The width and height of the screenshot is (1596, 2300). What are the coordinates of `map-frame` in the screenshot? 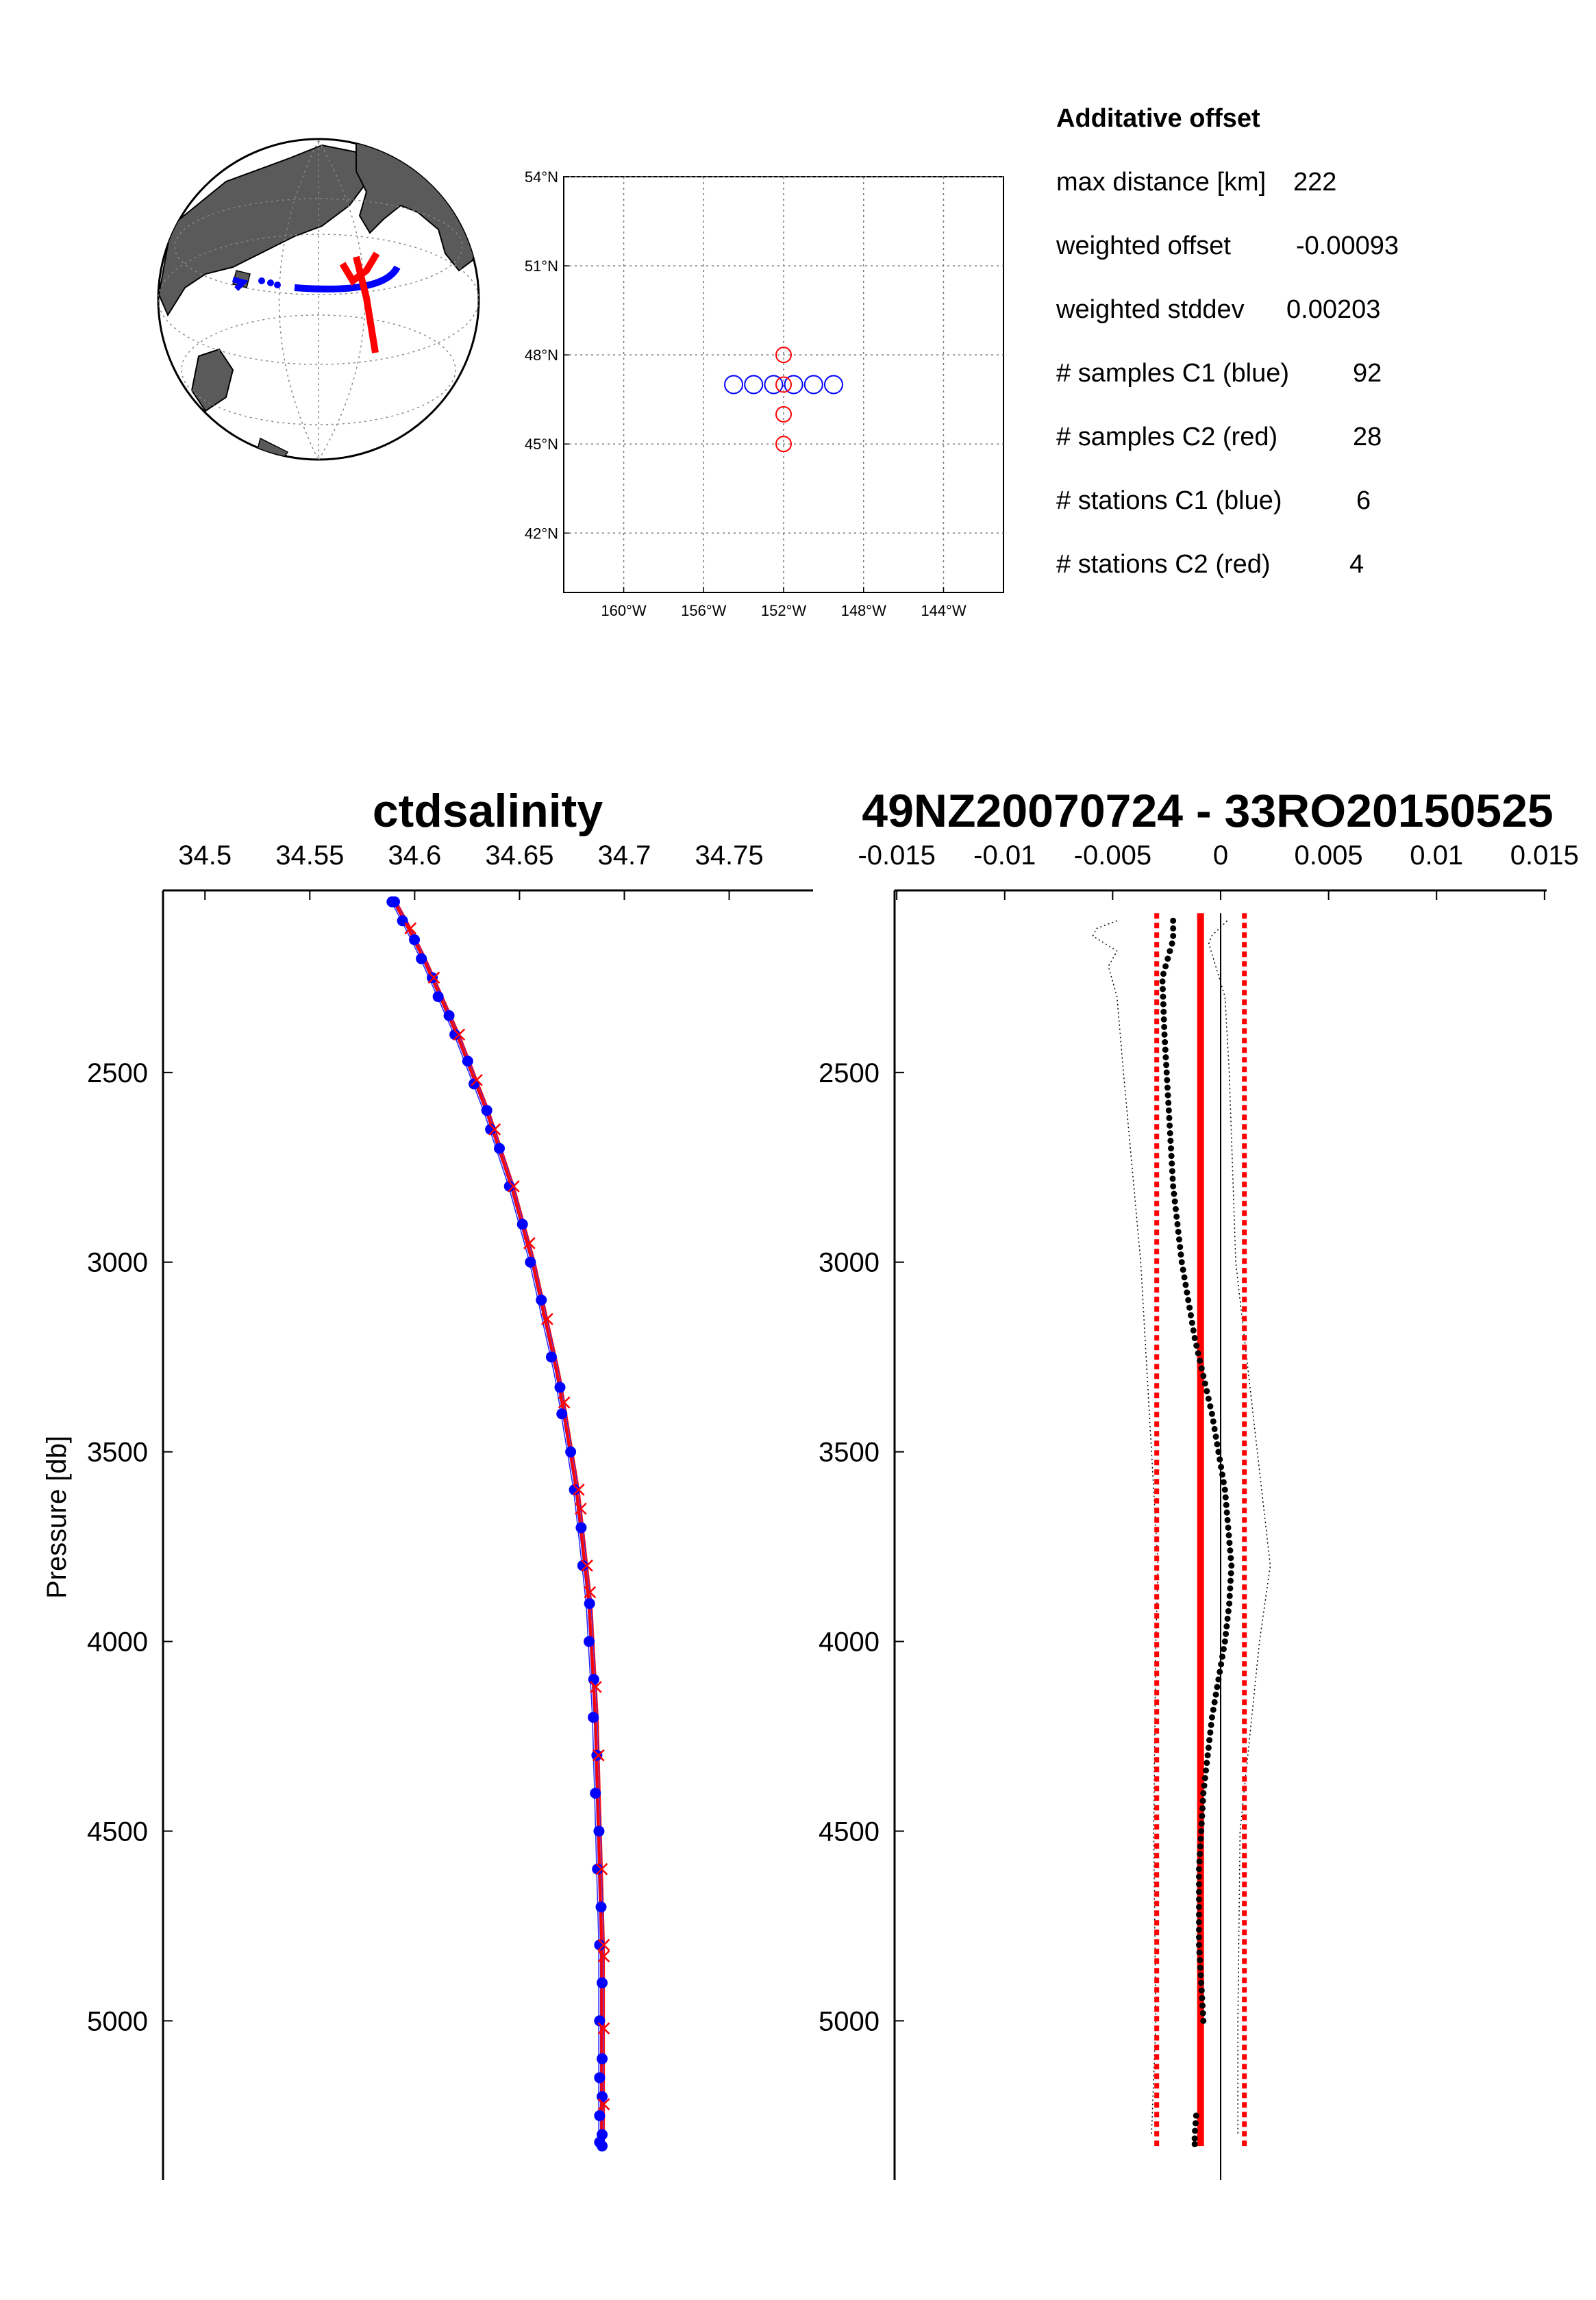 It's located at (783, 384).